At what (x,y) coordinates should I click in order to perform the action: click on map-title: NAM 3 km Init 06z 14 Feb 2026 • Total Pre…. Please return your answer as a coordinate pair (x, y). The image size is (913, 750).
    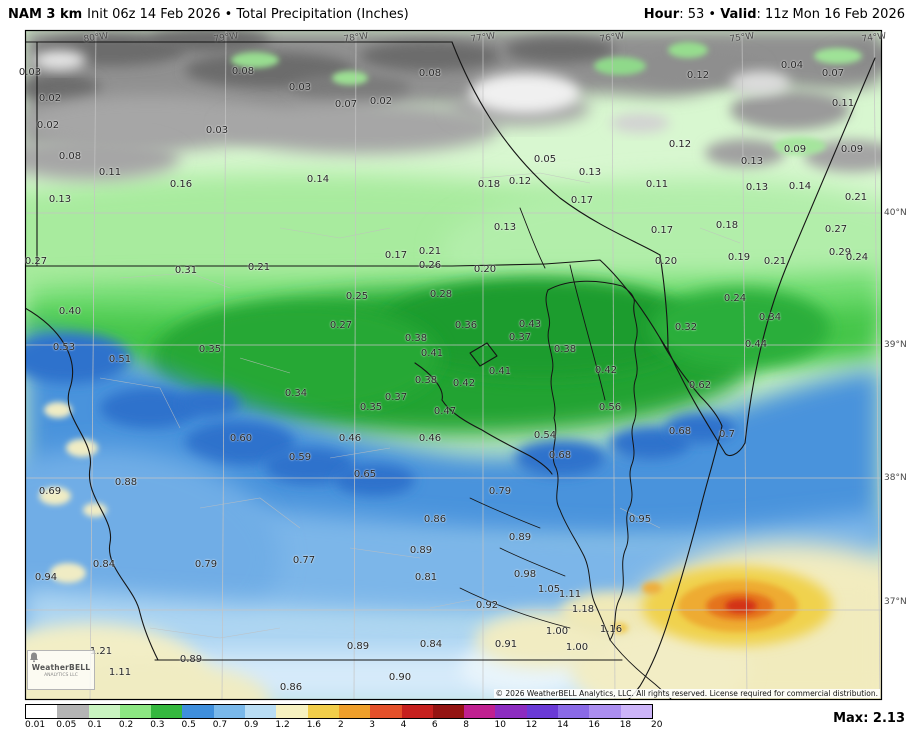
    Looking at the image, I should click on (208, 14).